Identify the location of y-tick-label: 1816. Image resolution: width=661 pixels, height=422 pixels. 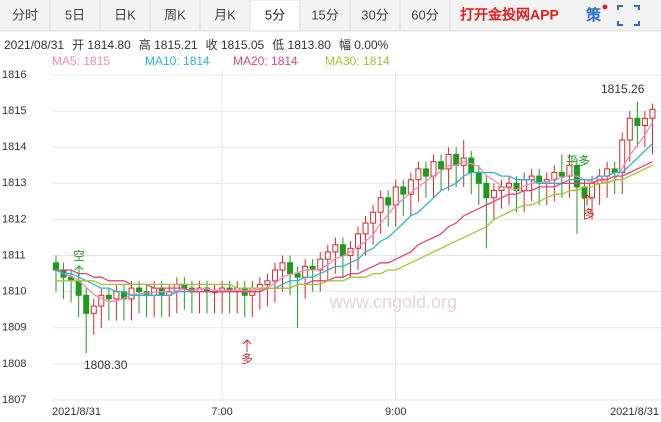
(14, 75).